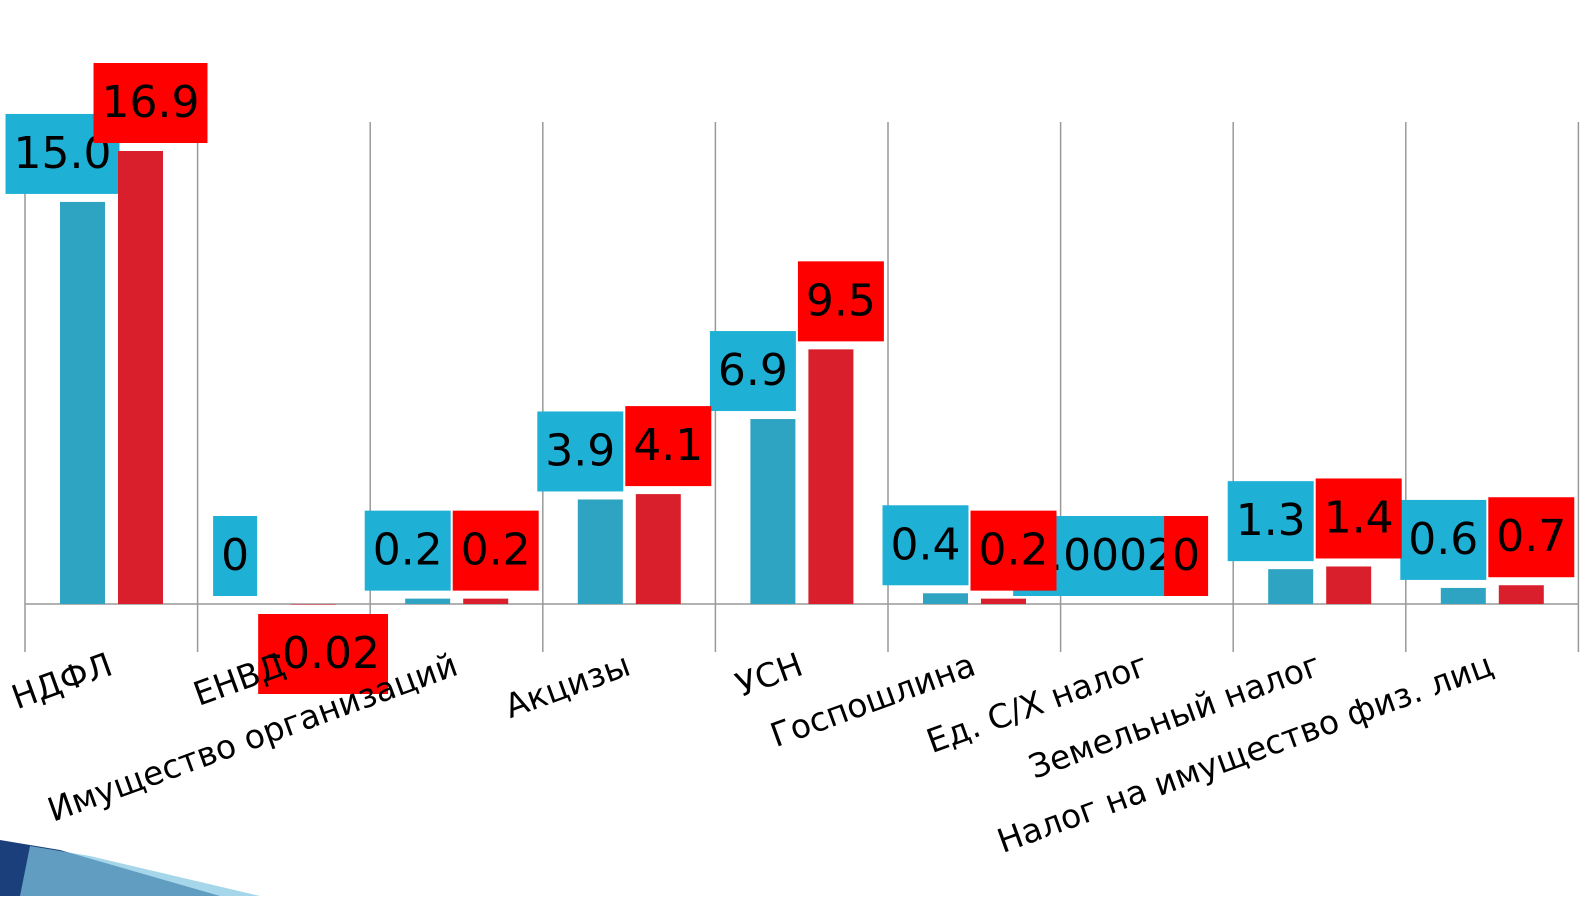  I want to click on x-tick-label: УСН, so click(768, 675).